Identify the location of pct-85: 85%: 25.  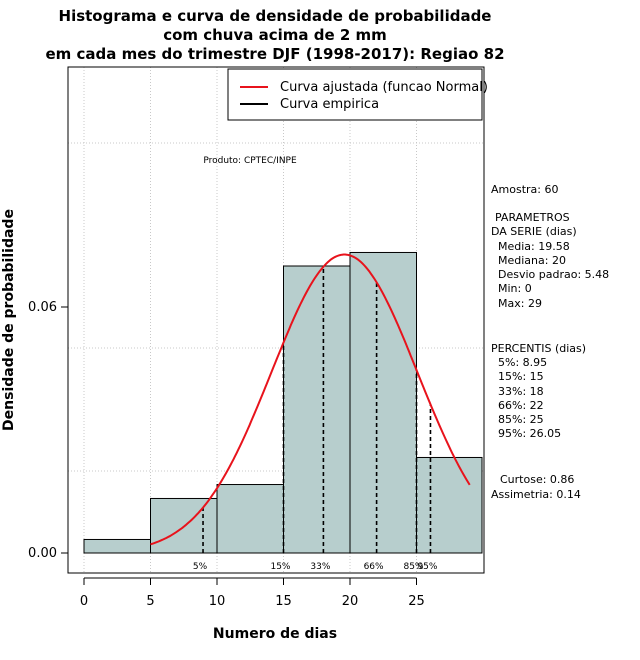
(521, 419).